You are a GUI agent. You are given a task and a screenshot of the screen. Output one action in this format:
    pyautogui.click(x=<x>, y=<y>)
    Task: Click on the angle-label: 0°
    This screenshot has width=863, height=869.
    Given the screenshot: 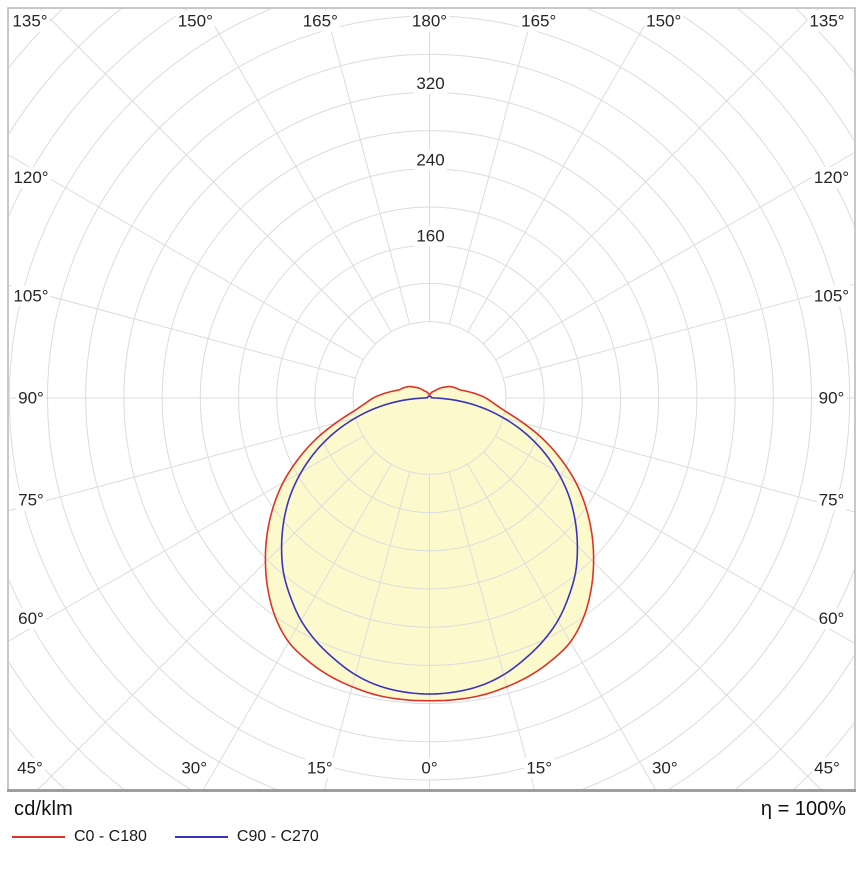 What is the action you would take?
    pyautogui.click(x=429, y=768)
    